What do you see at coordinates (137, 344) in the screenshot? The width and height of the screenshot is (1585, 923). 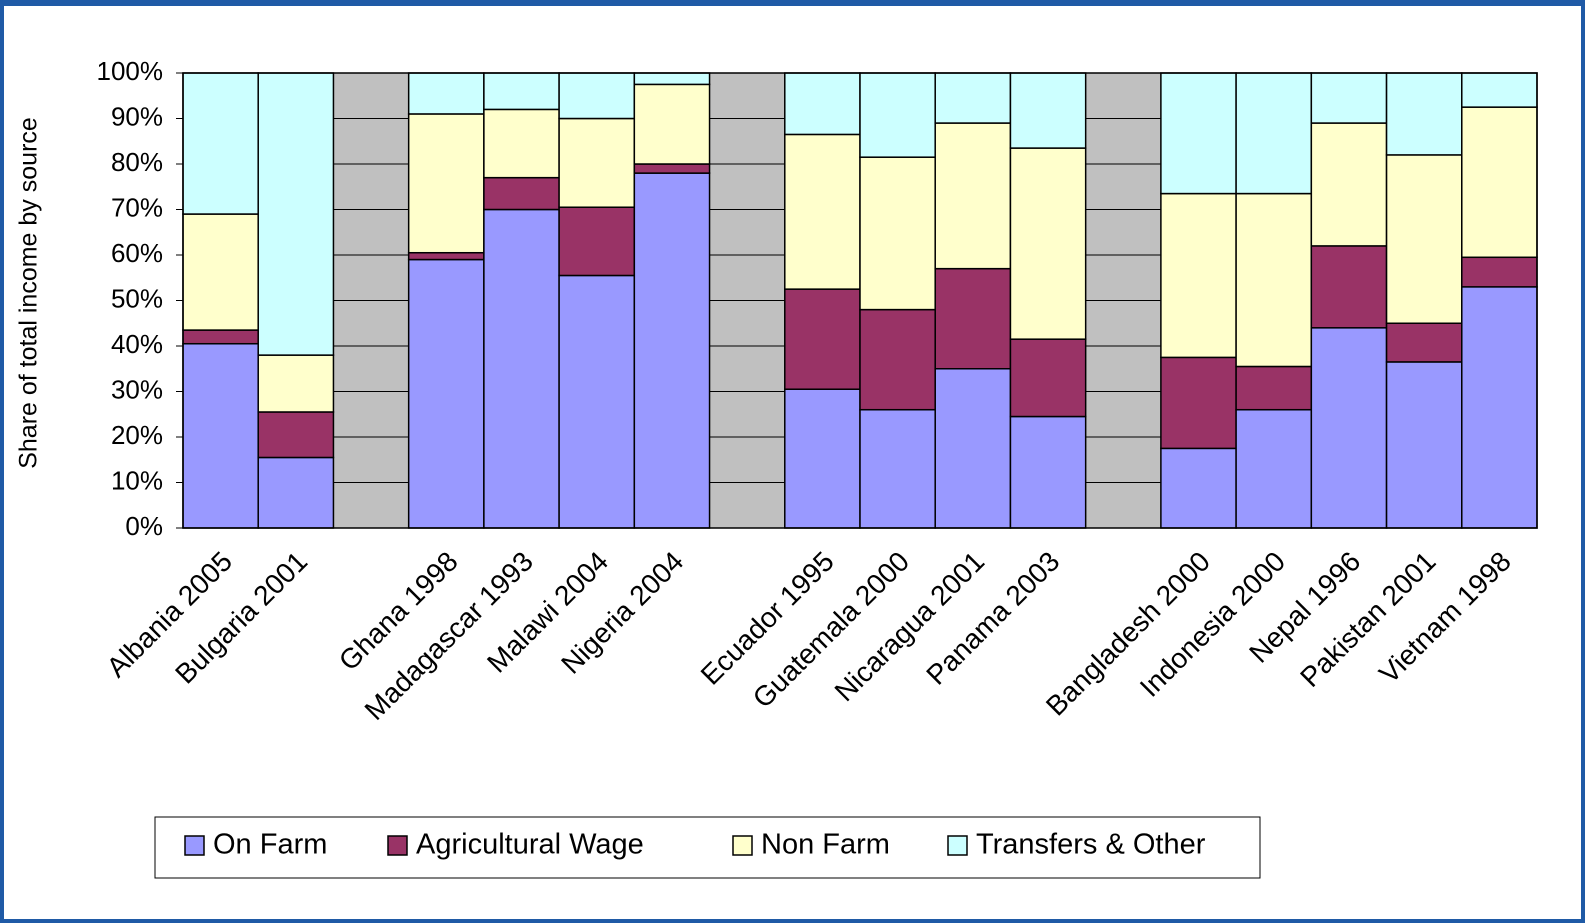 I see `y-tick-label: 40%` at bounding box center [137, 344].